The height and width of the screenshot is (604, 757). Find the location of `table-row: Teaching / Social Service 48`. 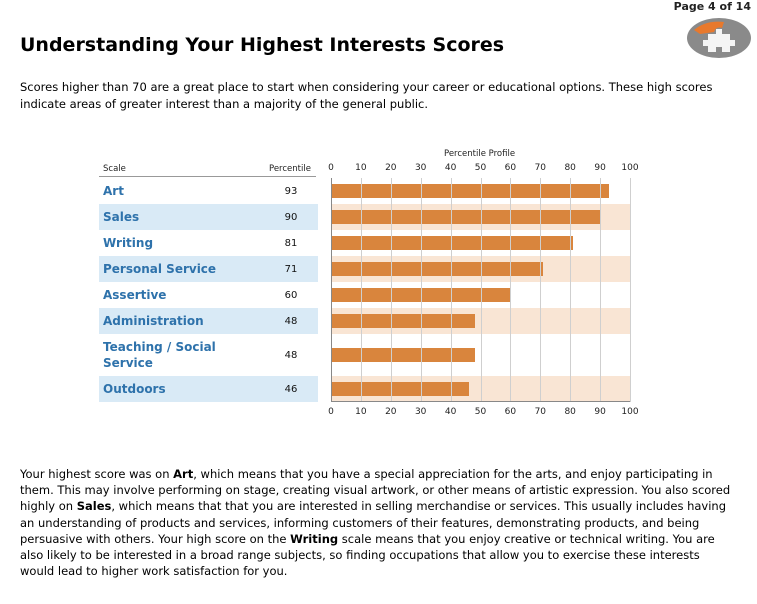

table-row: Teaching / Social Service 48 is located at coordinates (364, 355).